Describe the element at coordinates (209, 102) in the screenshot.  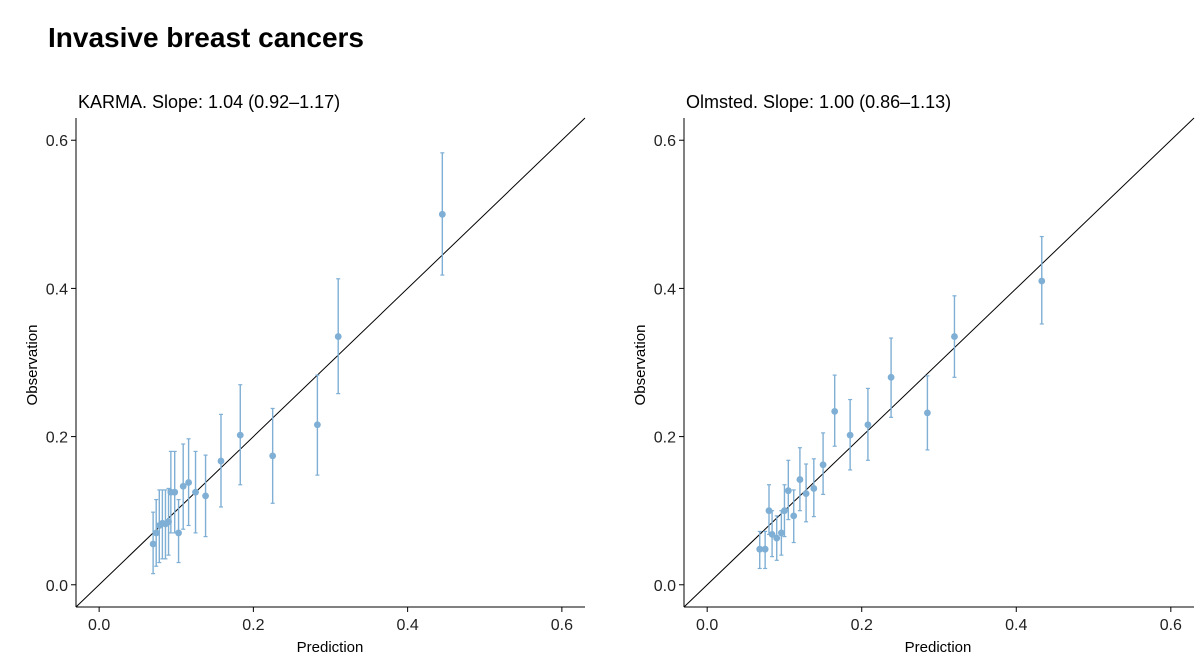
I see `chart-title: KARMA. Slope: 1.04 (0.92–1.17)` at that location.